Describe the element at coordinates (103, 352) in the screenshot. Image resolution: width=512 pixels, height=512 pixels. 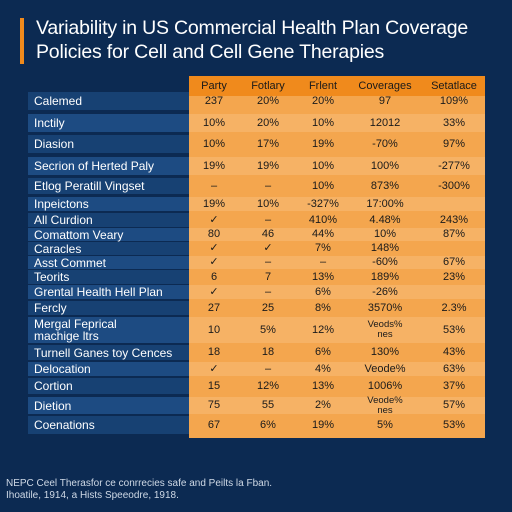
I see `row-label: Turnell Ganes toy Cences` at that location.